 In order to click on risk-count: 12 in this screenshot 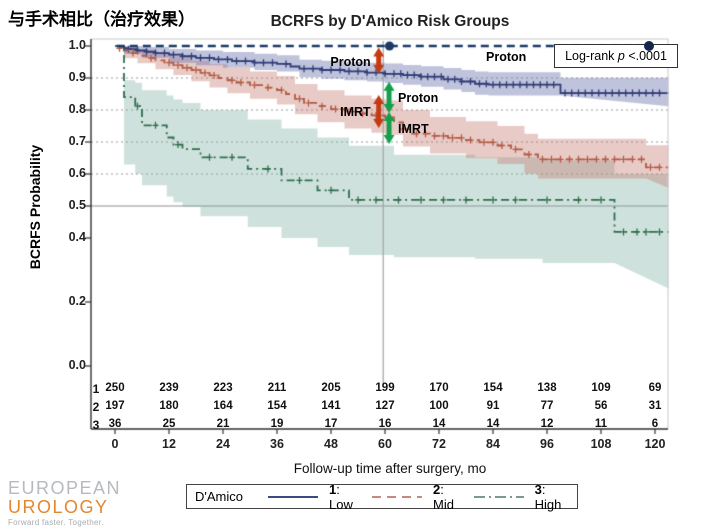, I will do `click(547, 424)`.